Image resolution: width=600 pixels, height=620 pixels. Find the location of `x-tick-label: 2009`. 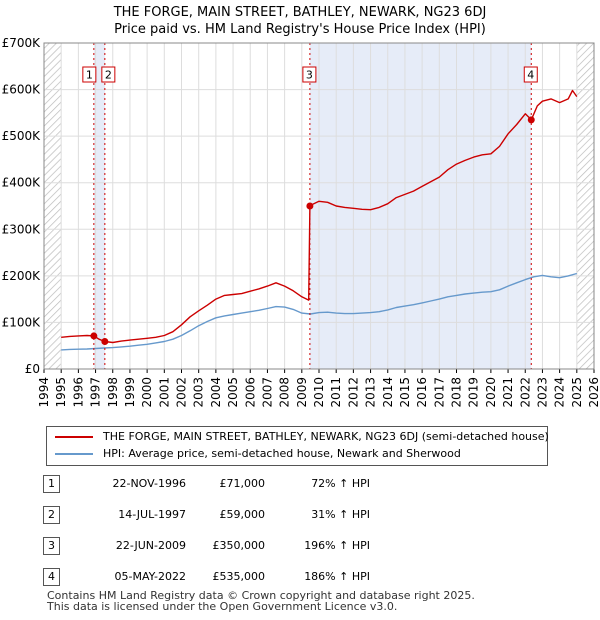

x-tick-label: 2009 is located at coordinates (302, 392).